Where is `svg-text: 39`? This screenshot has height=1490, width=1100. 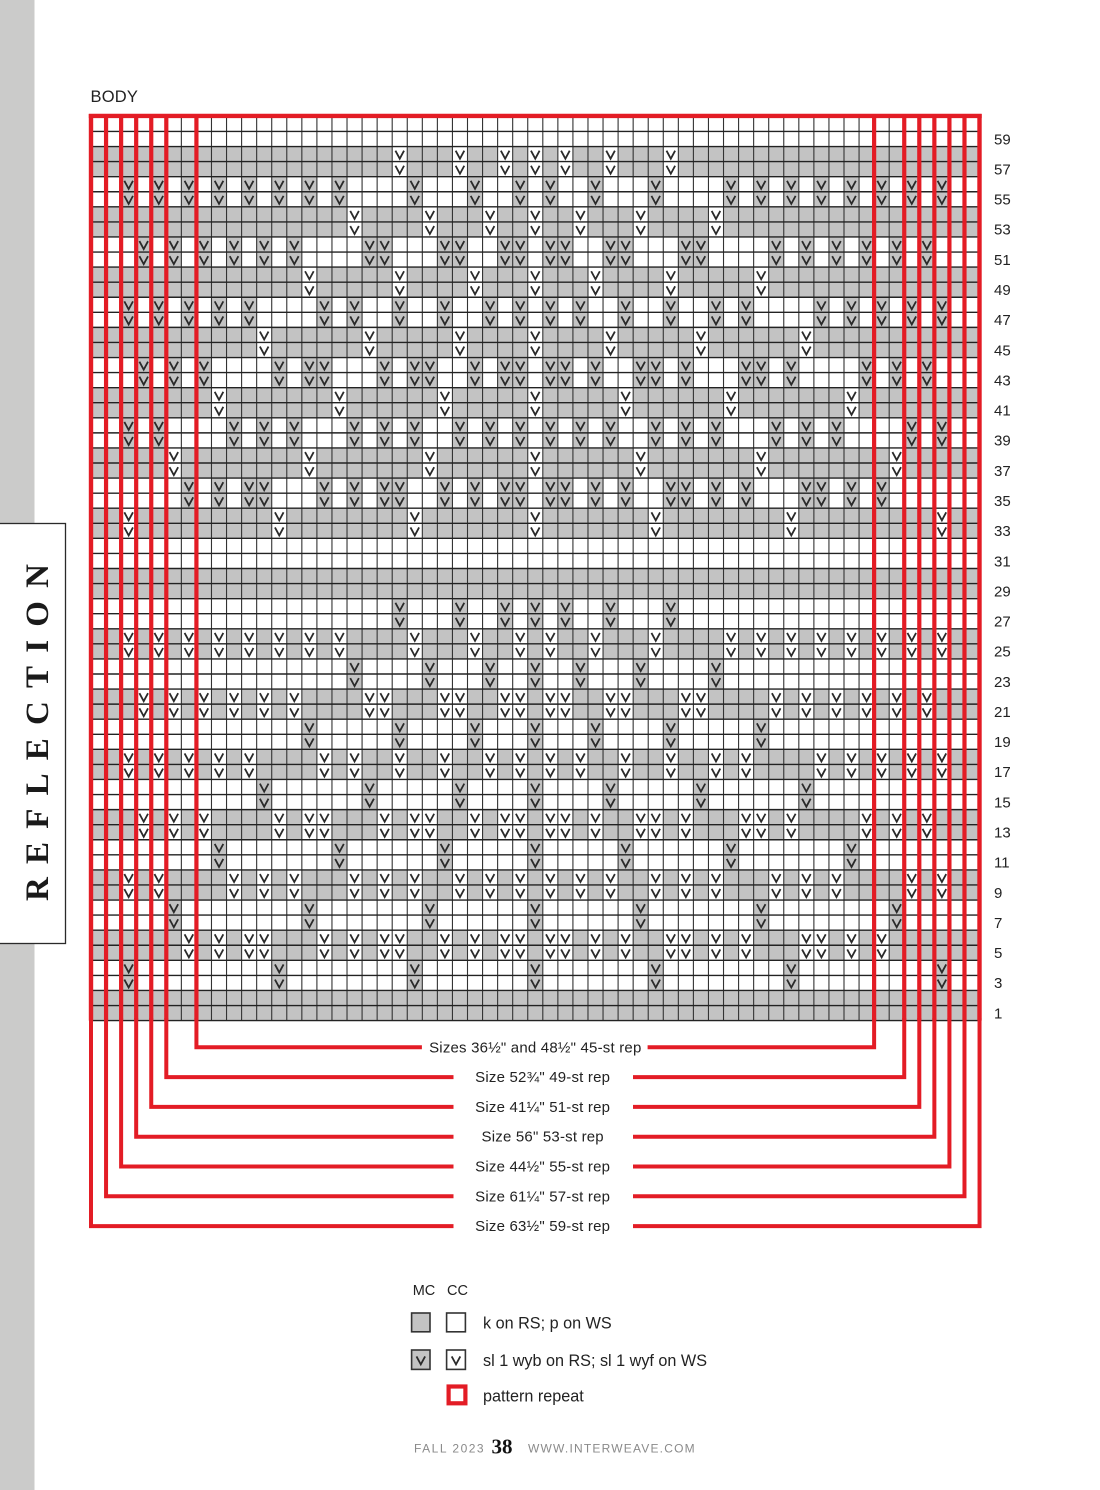
svg-text: 39 is located at coordinates (1002, 441).